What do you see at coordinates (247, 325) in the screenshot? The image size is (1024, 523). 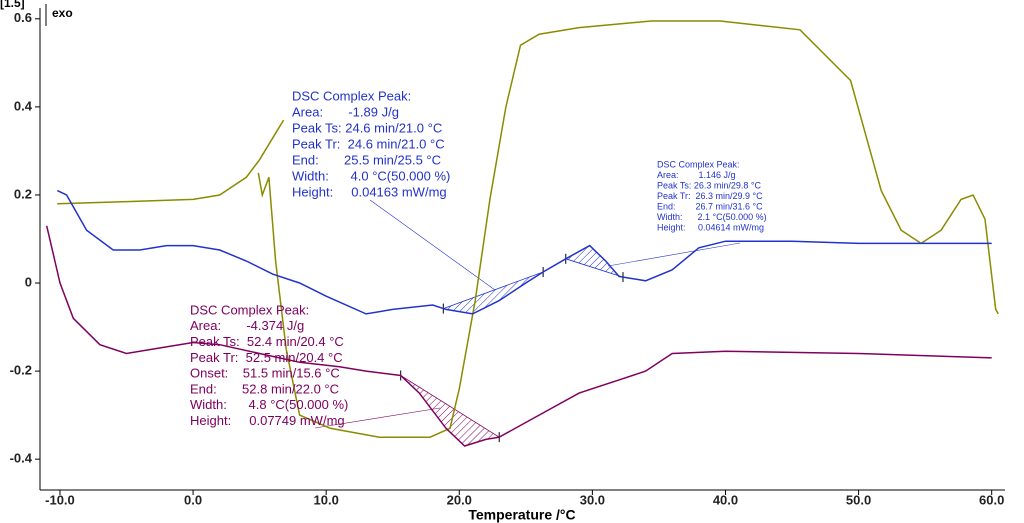 I see `annotation-line: Area: -4.374 J/g` at bounding box center [247, 325].